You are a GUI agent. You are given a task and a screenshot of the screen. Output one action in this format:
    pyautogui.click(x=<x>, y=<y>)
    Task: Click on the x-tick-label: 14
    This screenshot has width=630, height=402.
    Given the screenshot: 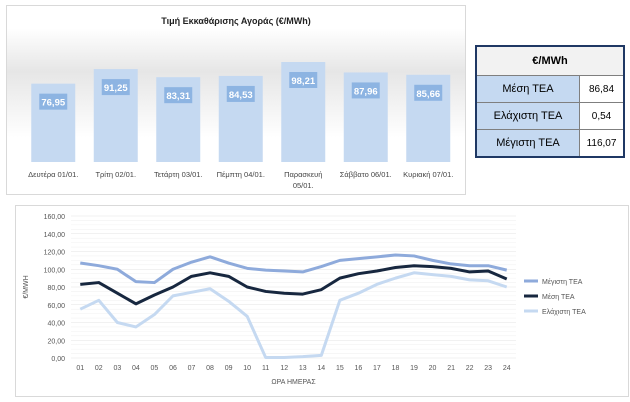 What is the action you would take?
    pyautogui.click(x=321, y=368)
    